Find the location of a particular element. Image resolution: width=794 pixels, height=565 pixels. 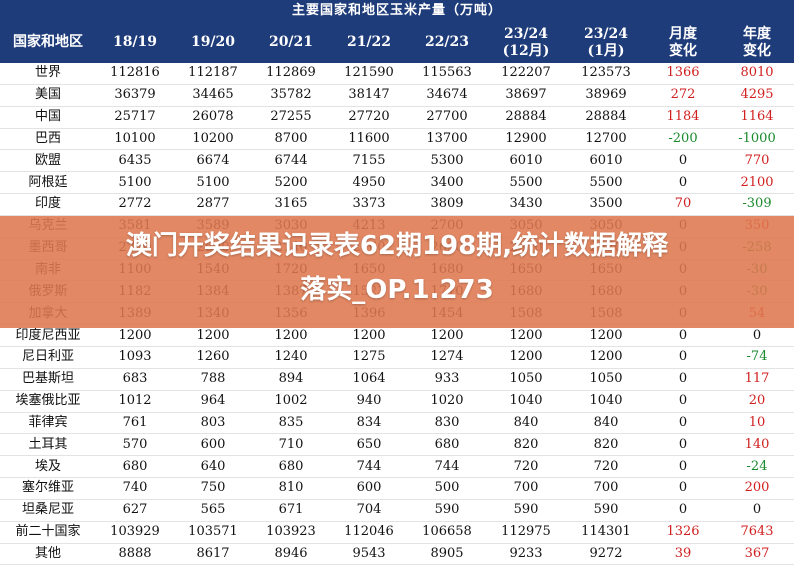

row-annual-change: -74 is located at coordinates (757, 357).